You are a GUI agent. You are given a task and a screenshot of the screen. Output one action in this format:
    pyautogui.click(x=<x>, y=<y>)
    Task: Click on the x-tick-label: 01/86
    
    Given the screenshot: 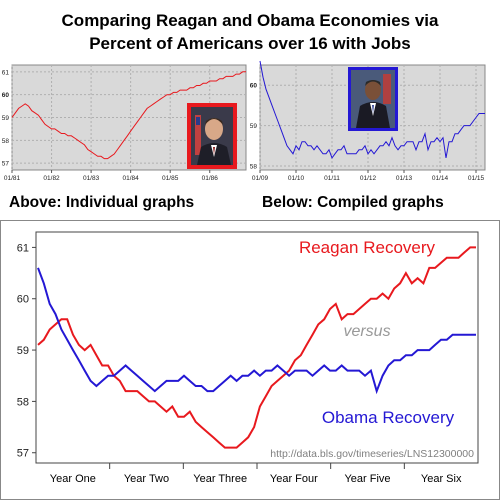 What is the action you would take?
    pyautogui.click(x=210, y=178)
    